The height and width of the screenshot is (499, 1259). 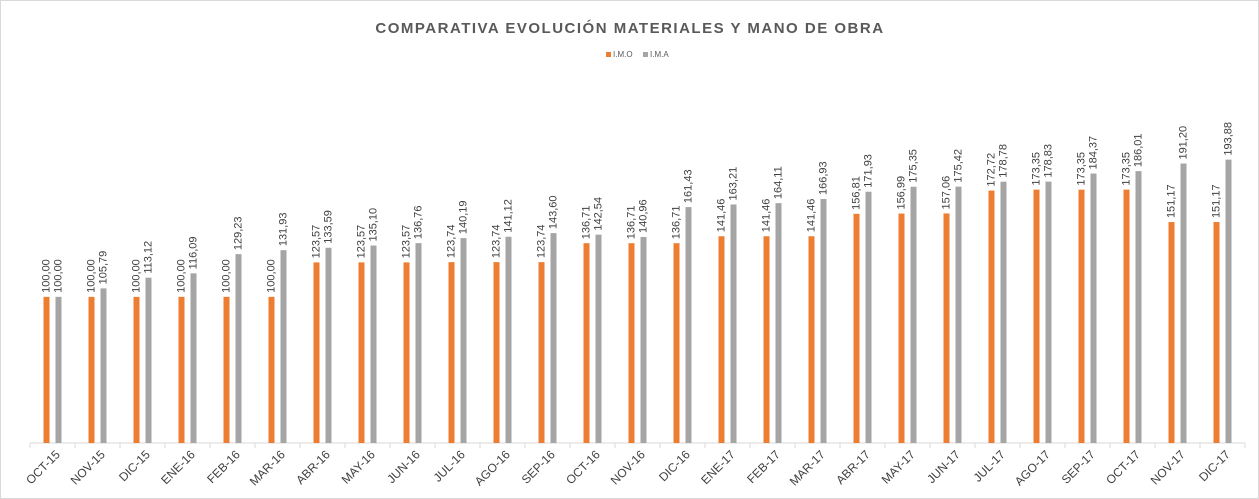 What do you see at coordinates (598, 214) in the screenshot?
I see `value-label: 142,54` at bounding box center [598, 214].